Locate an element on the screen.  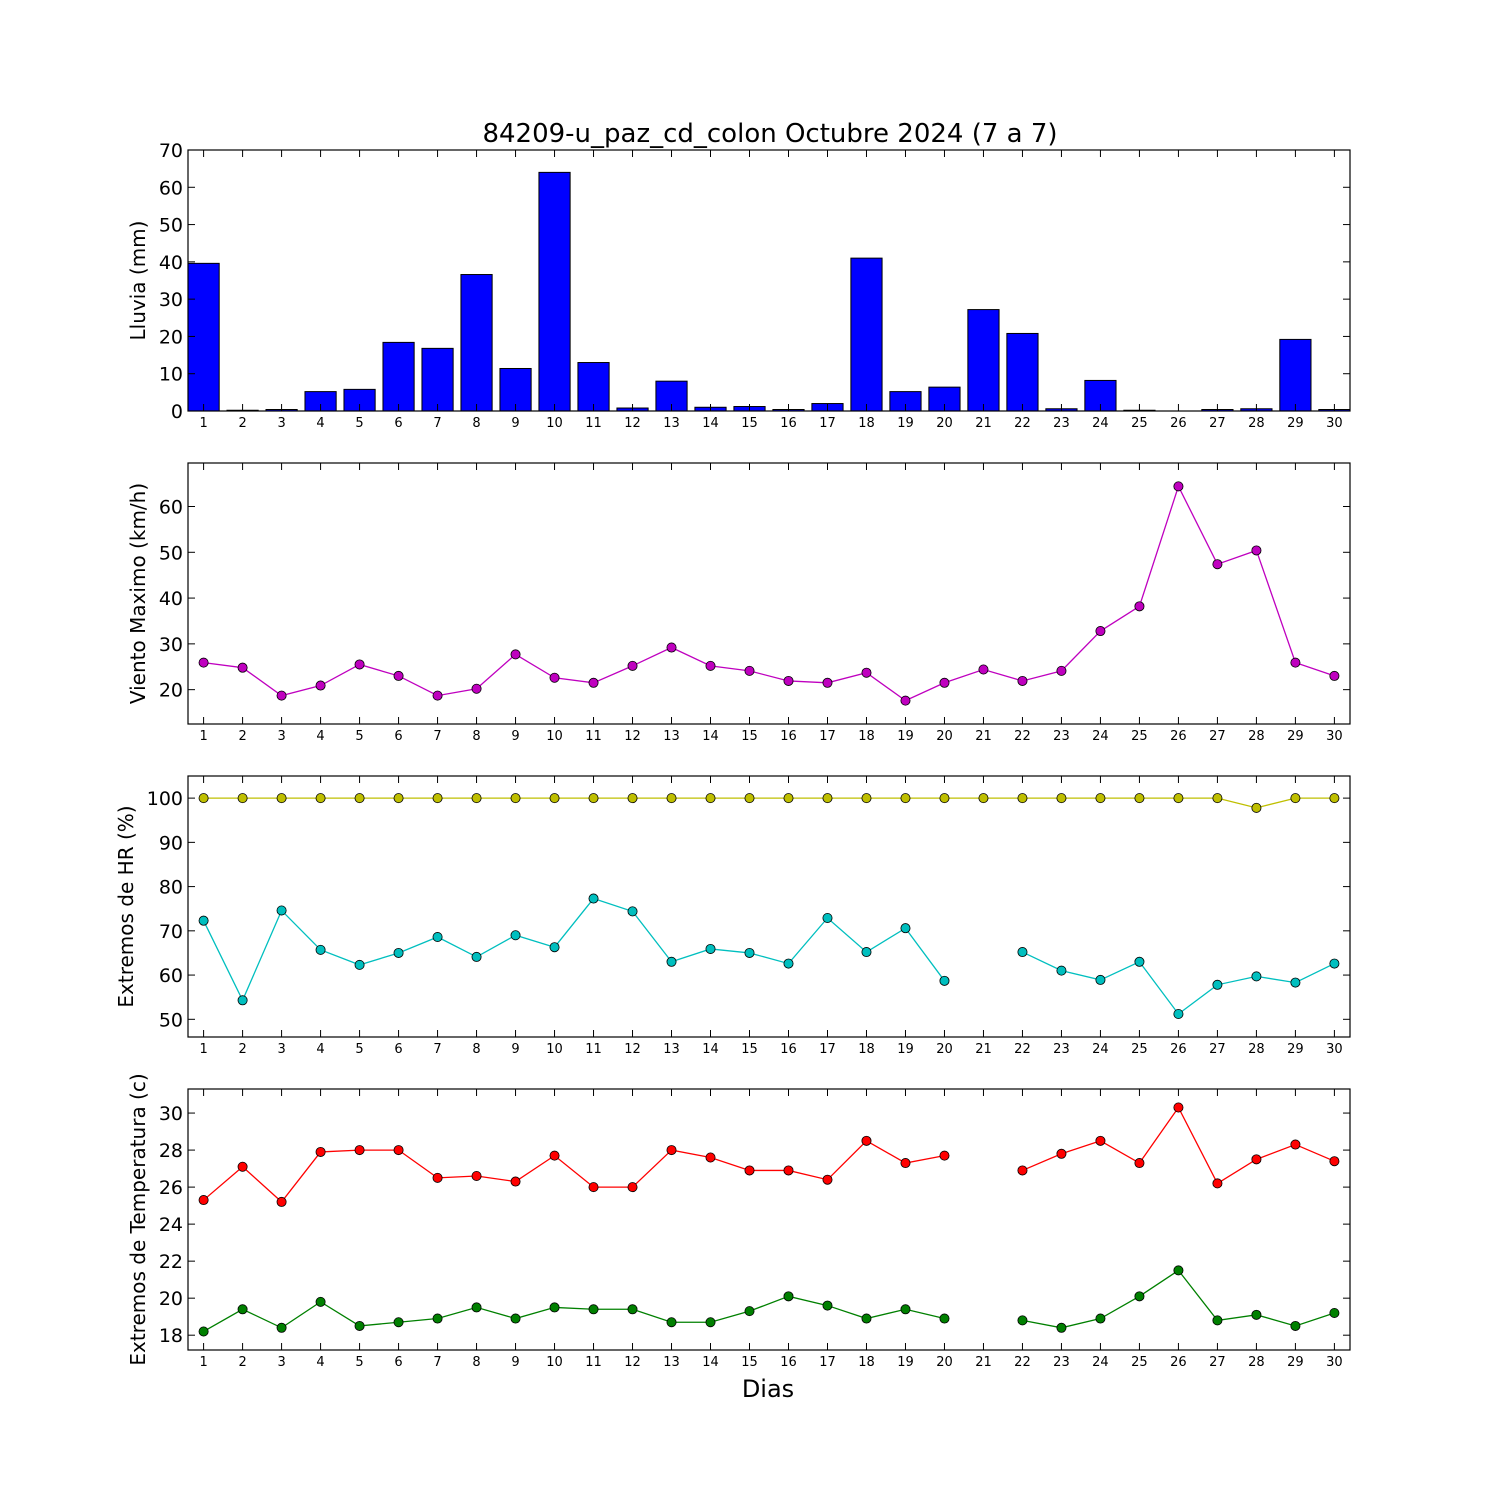
x-tick-label: 22 is located at coordinates (1022, 1362).